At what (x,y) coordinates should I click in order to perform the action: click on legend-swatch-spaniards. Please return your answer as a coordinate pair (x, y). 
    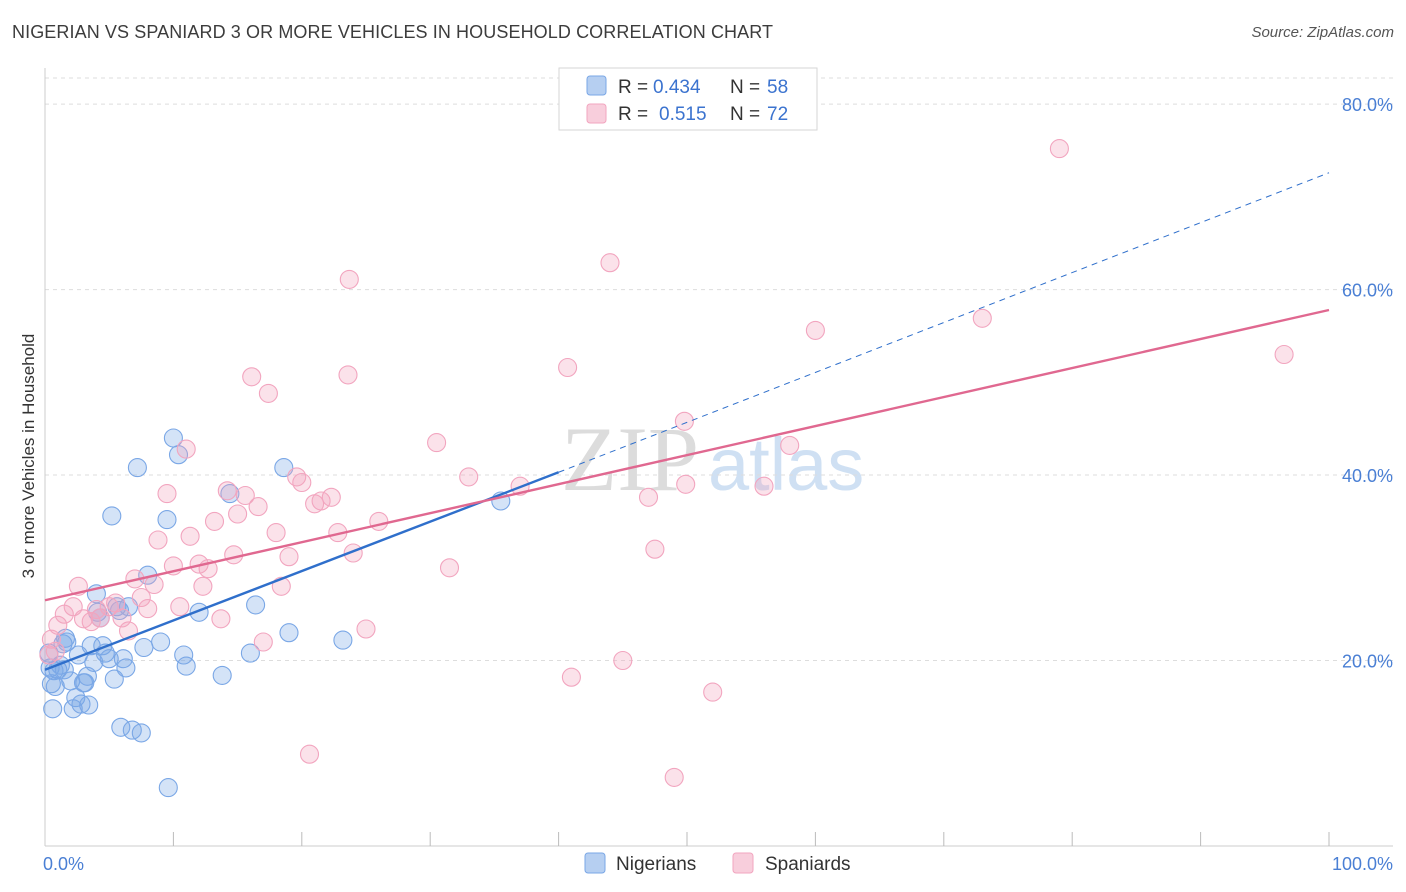
    Looking at the image, I should click on (596, 113).